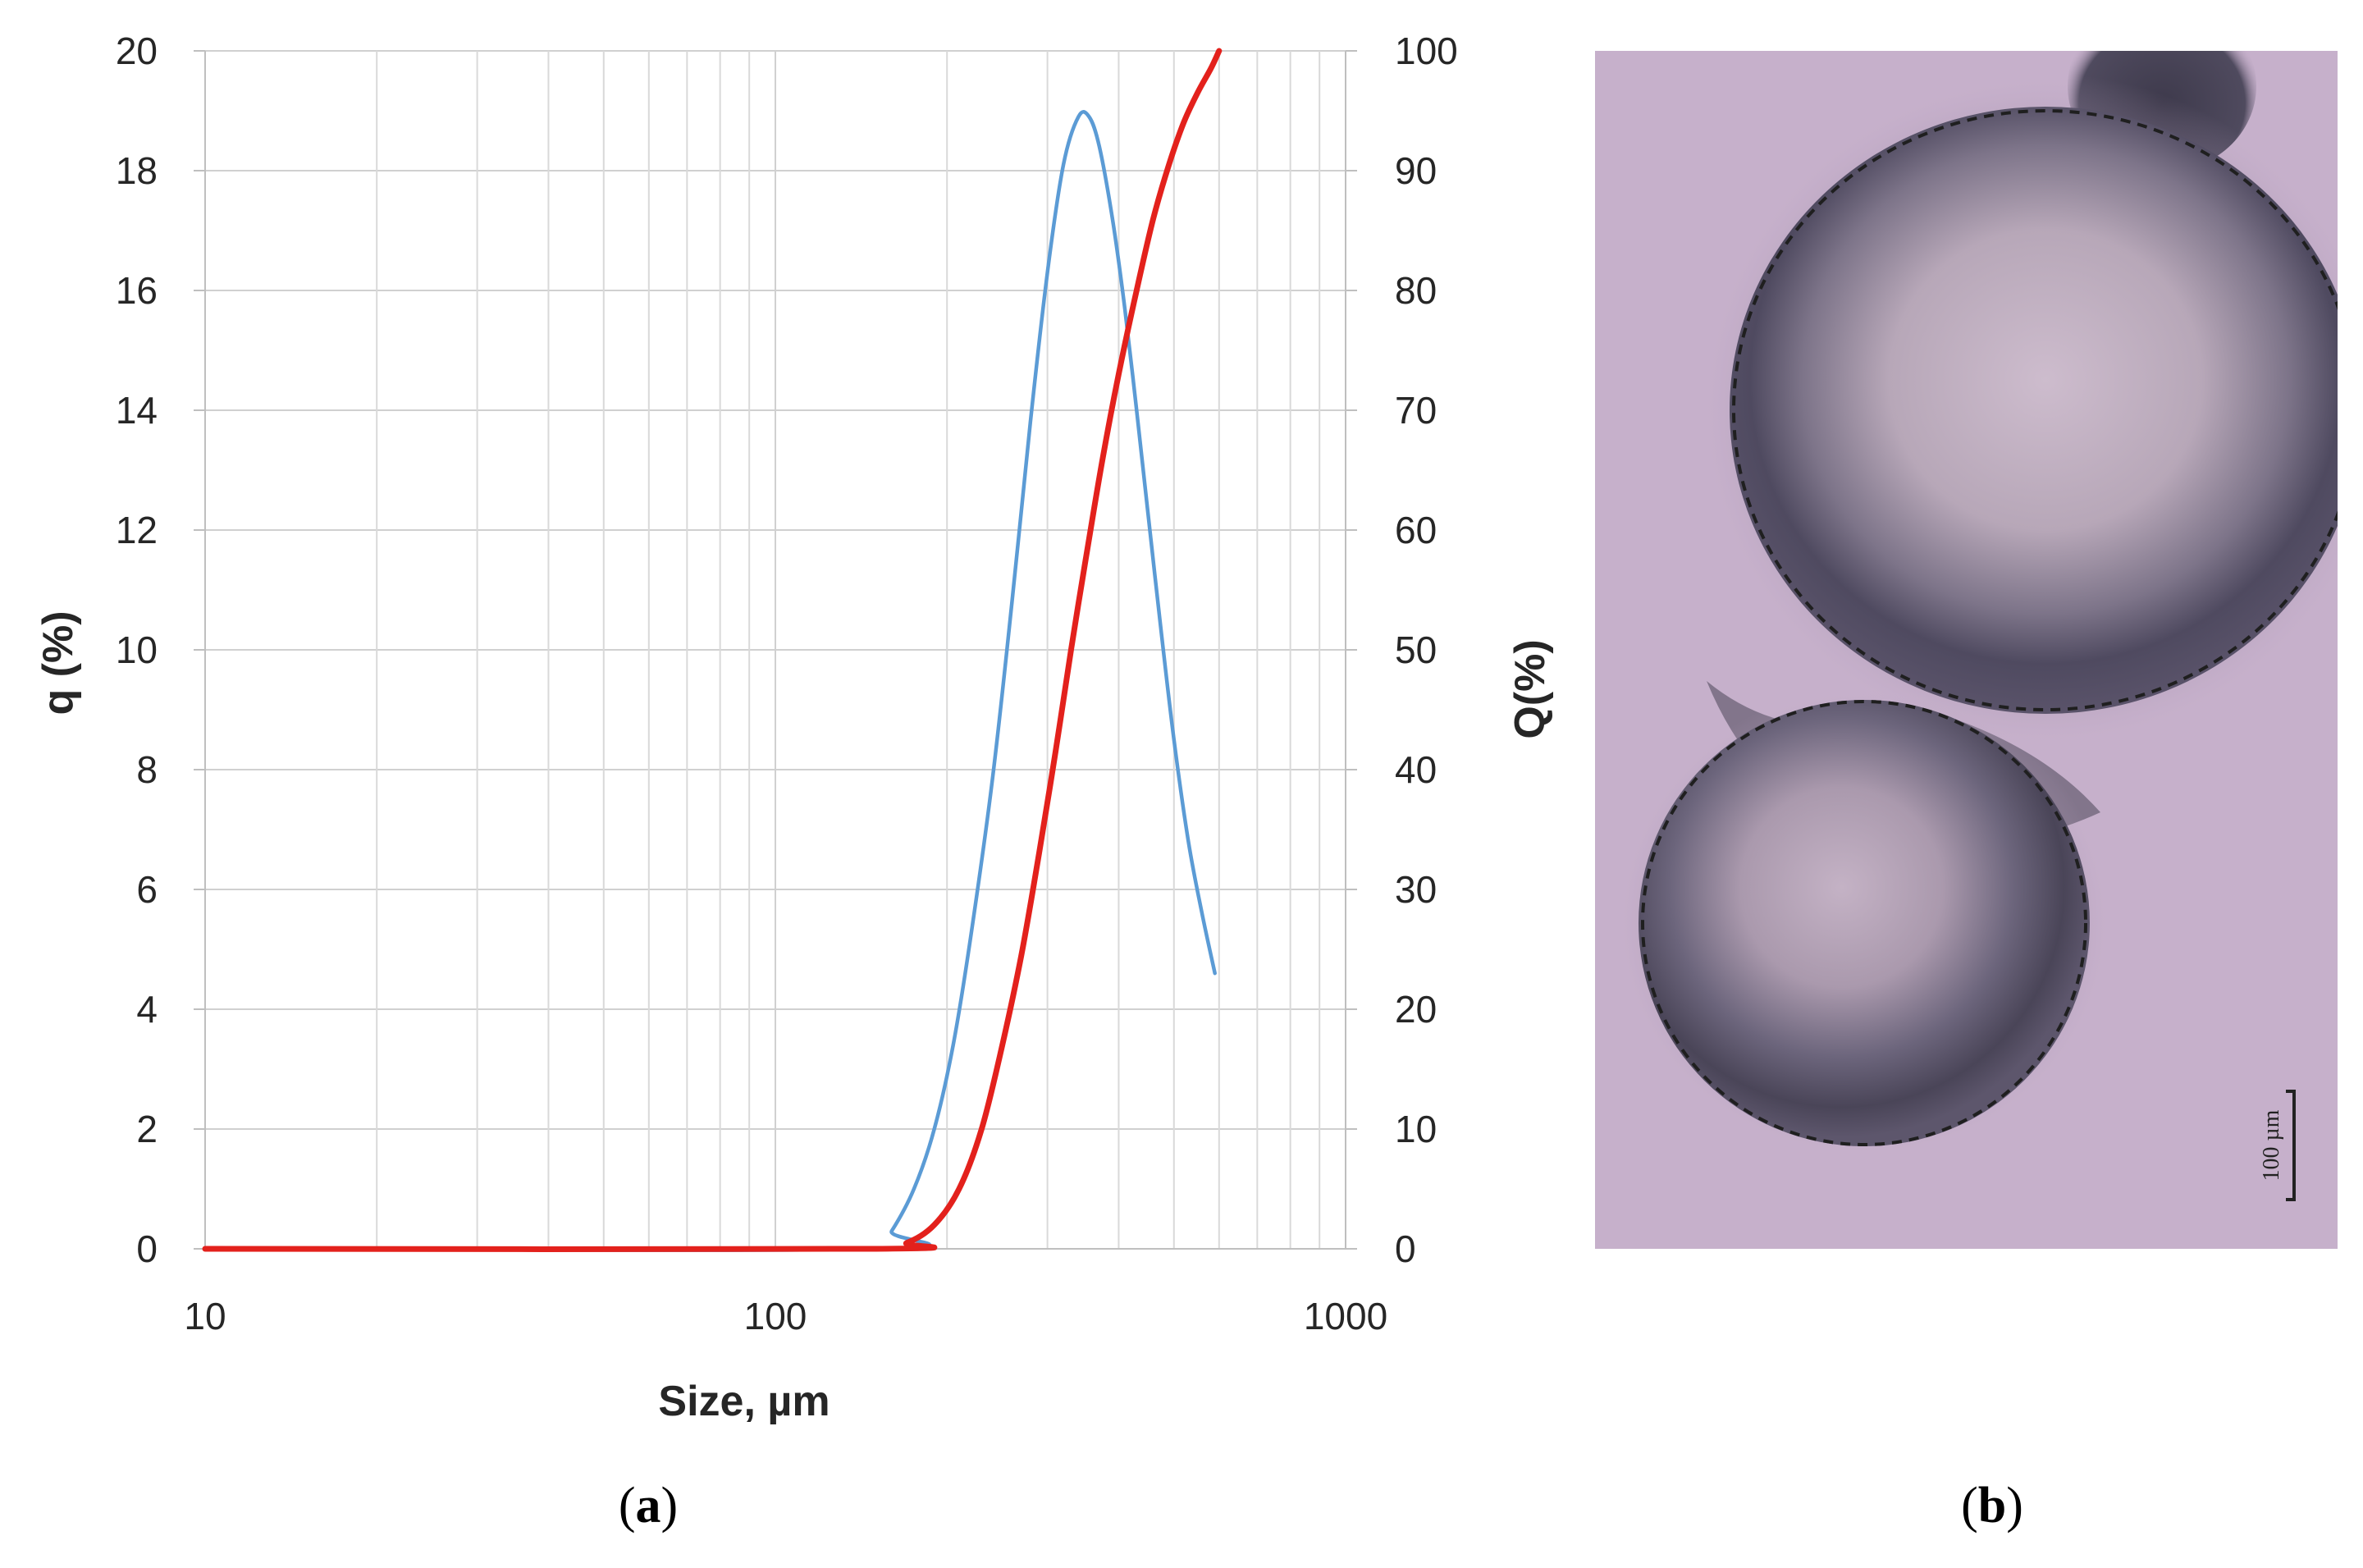 Image resolution: width=2363 pixels, height=1568 pixels. What do you see at coordinates (744, 1401) in the screenshot?
I see `x-axis-title: Size, µm` at bounding box center [744, 1401].